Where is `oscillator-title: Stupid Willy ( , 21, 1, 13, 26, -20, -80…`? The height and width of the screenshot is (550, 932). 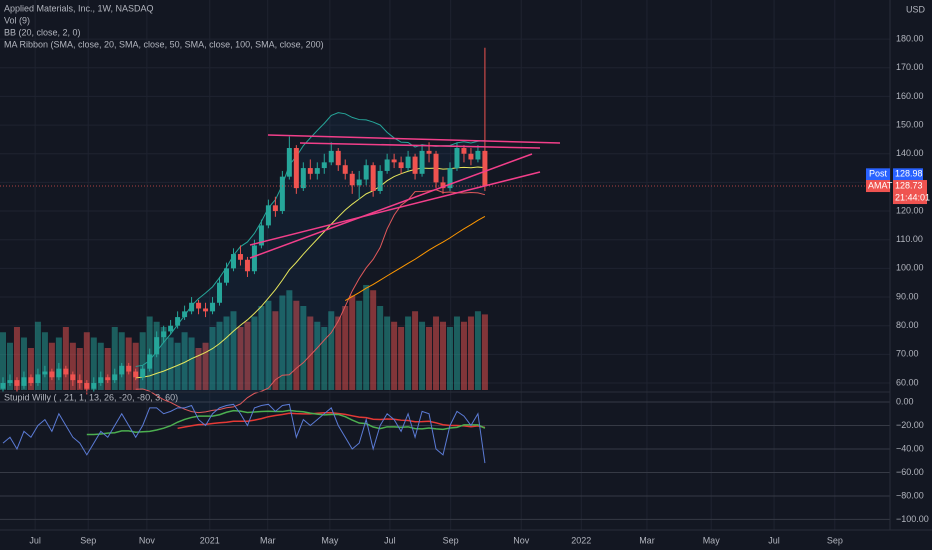
oscillator-title: Stupid Willy ( , 21, 1, 13, 26, -20, -80… is located at coordinates (91, 397).